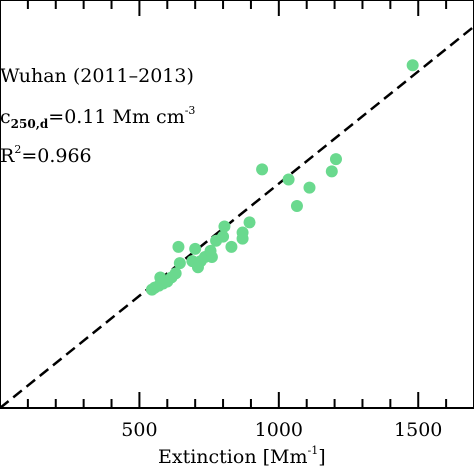  I want to click on annotation-coefficient: c250,d=0.11 Mm cm-3, so click(97, 117).